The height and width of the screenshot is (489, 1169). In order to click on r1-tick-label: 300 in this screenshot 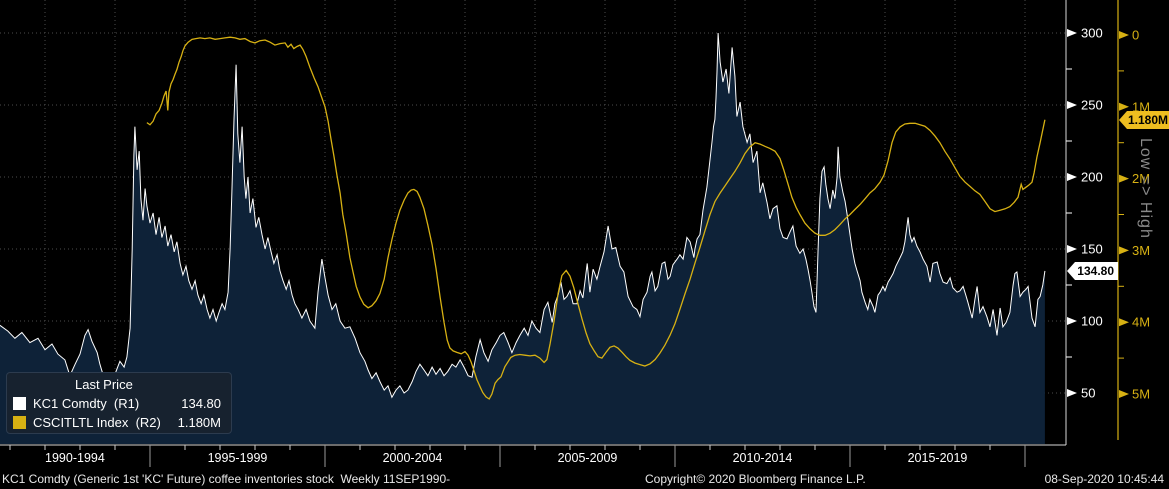, I will do `click(1092, 33)`.